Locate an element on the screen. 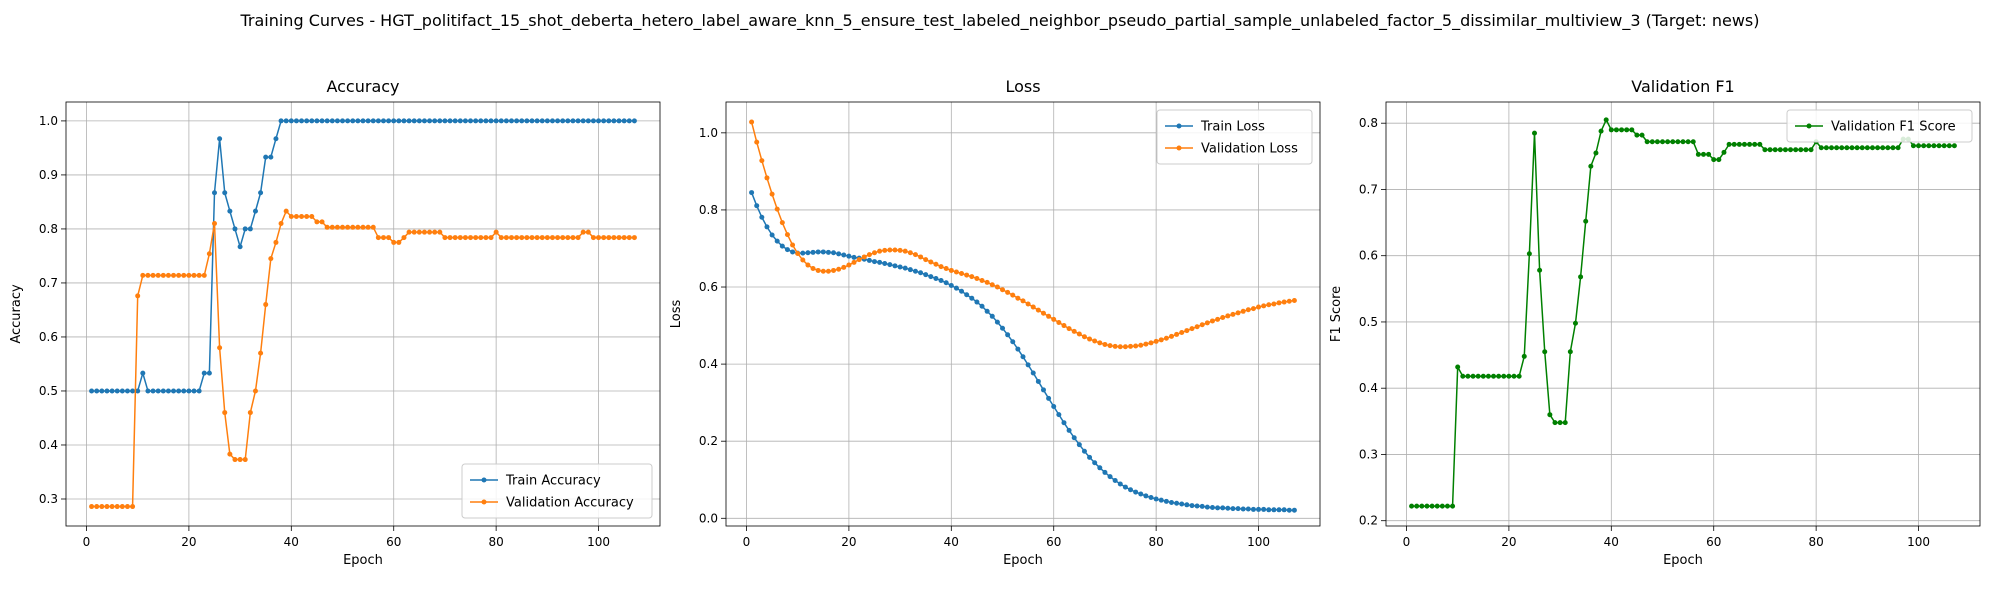 This screenshot has width=2000, height=600. y-tick-label: 1.0 is located at coordinates (708, 133).